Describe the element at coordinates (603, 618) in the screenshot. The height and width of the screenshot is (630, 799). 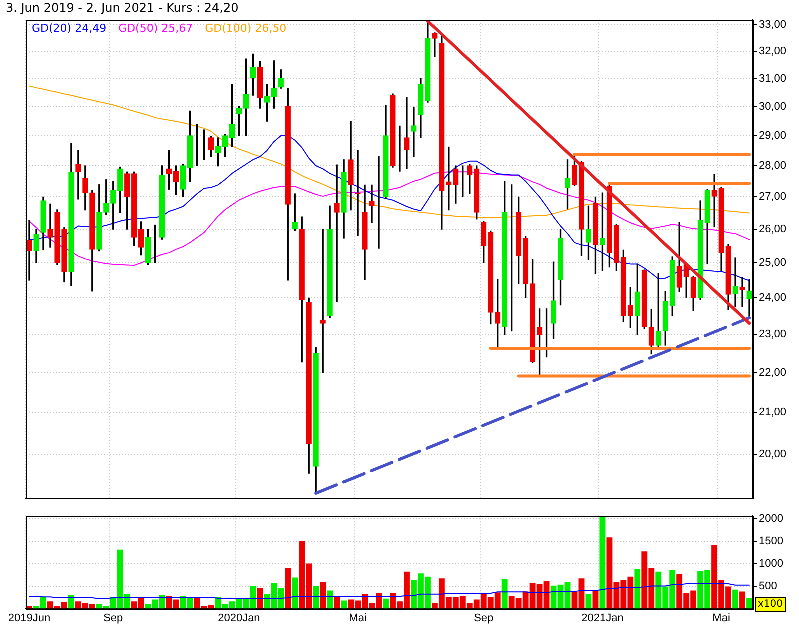
I see `x-tick-label: 2021Jan` at that location.